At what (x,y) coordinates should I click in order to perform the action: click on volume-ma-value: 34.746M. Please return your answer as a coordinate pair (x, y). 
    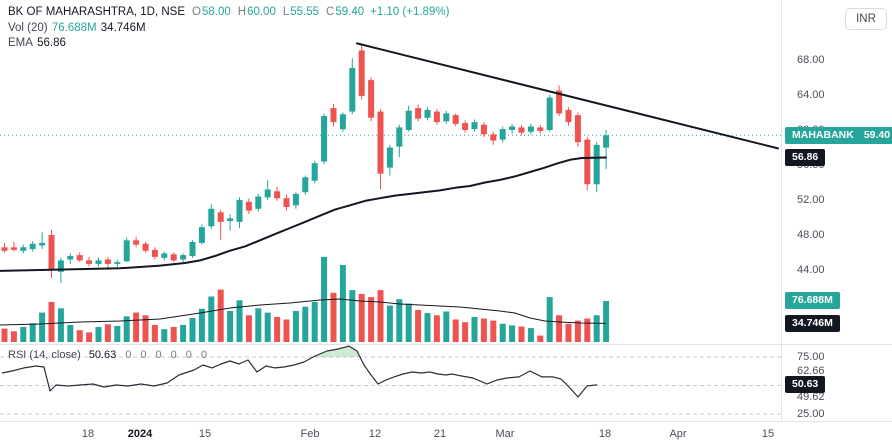
    Looking at the image, I should click on (121, 28).